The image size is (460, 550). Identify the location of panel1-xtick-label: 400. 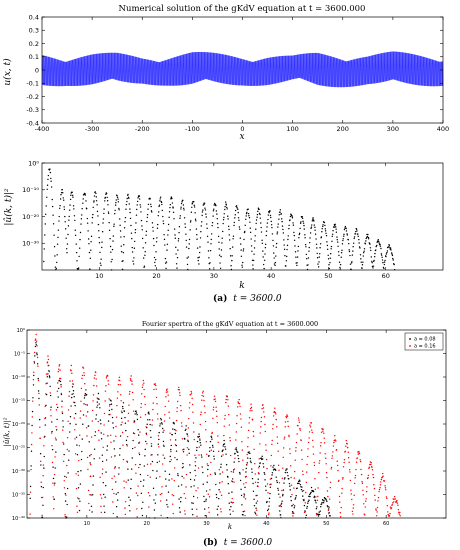
(443, 129).